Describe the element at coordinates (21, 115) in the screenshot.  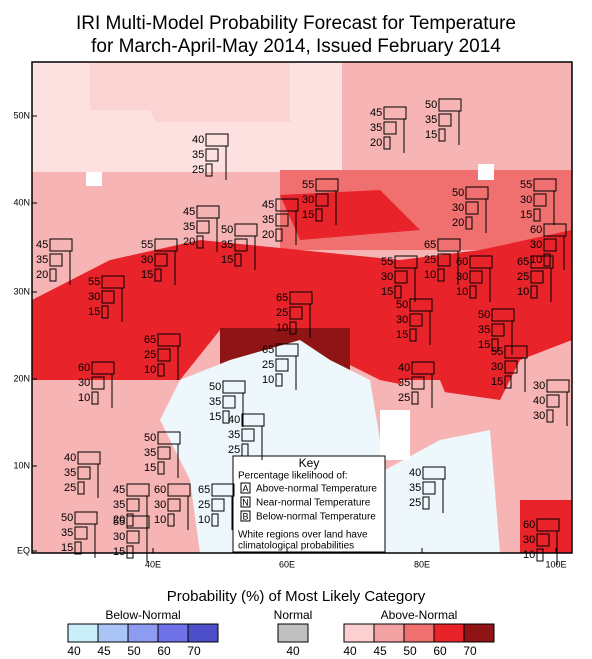
I see `lat-label: 50N` at that location.